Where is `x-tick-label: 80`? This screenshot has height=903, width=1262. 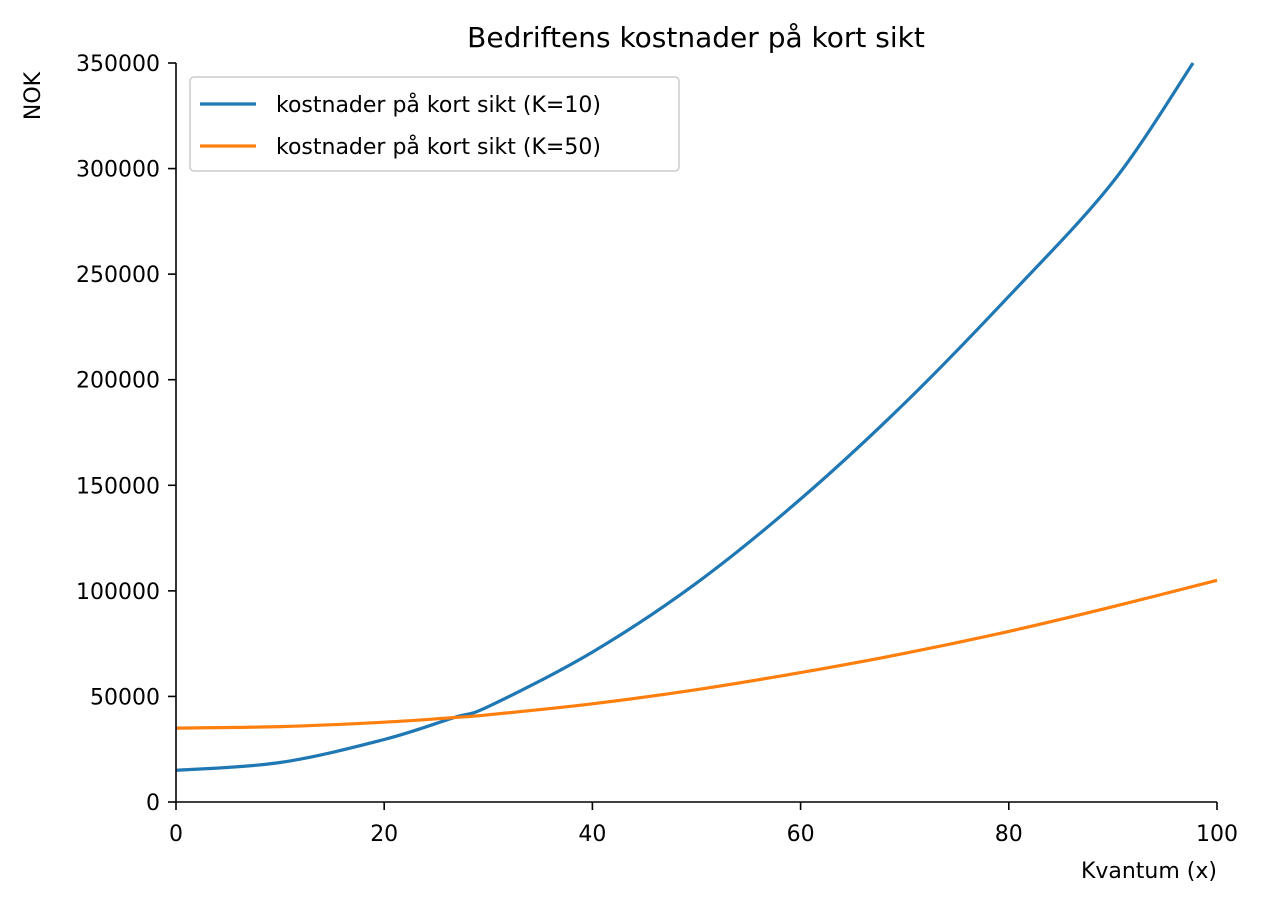 x-tick-label: 80 is located at coordinates (1009, 834).